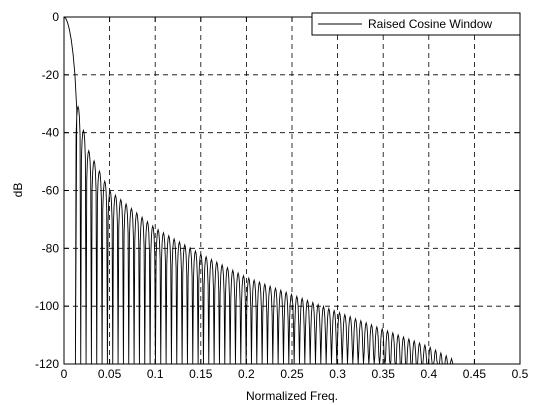 The width and height of the screenshot is (539, 405). Describe the element at coordinates (47, 364) in the screenshot. I see `y-tick-label: -120` at that location.